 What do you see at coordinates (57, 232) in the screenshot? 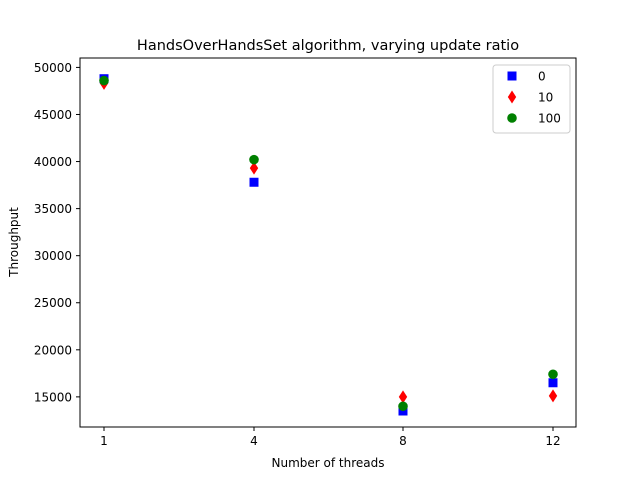
I see `y-axis: 15000 20000 25000 30000 35000 40000 45000 50000` at bounding box center [57, 232].